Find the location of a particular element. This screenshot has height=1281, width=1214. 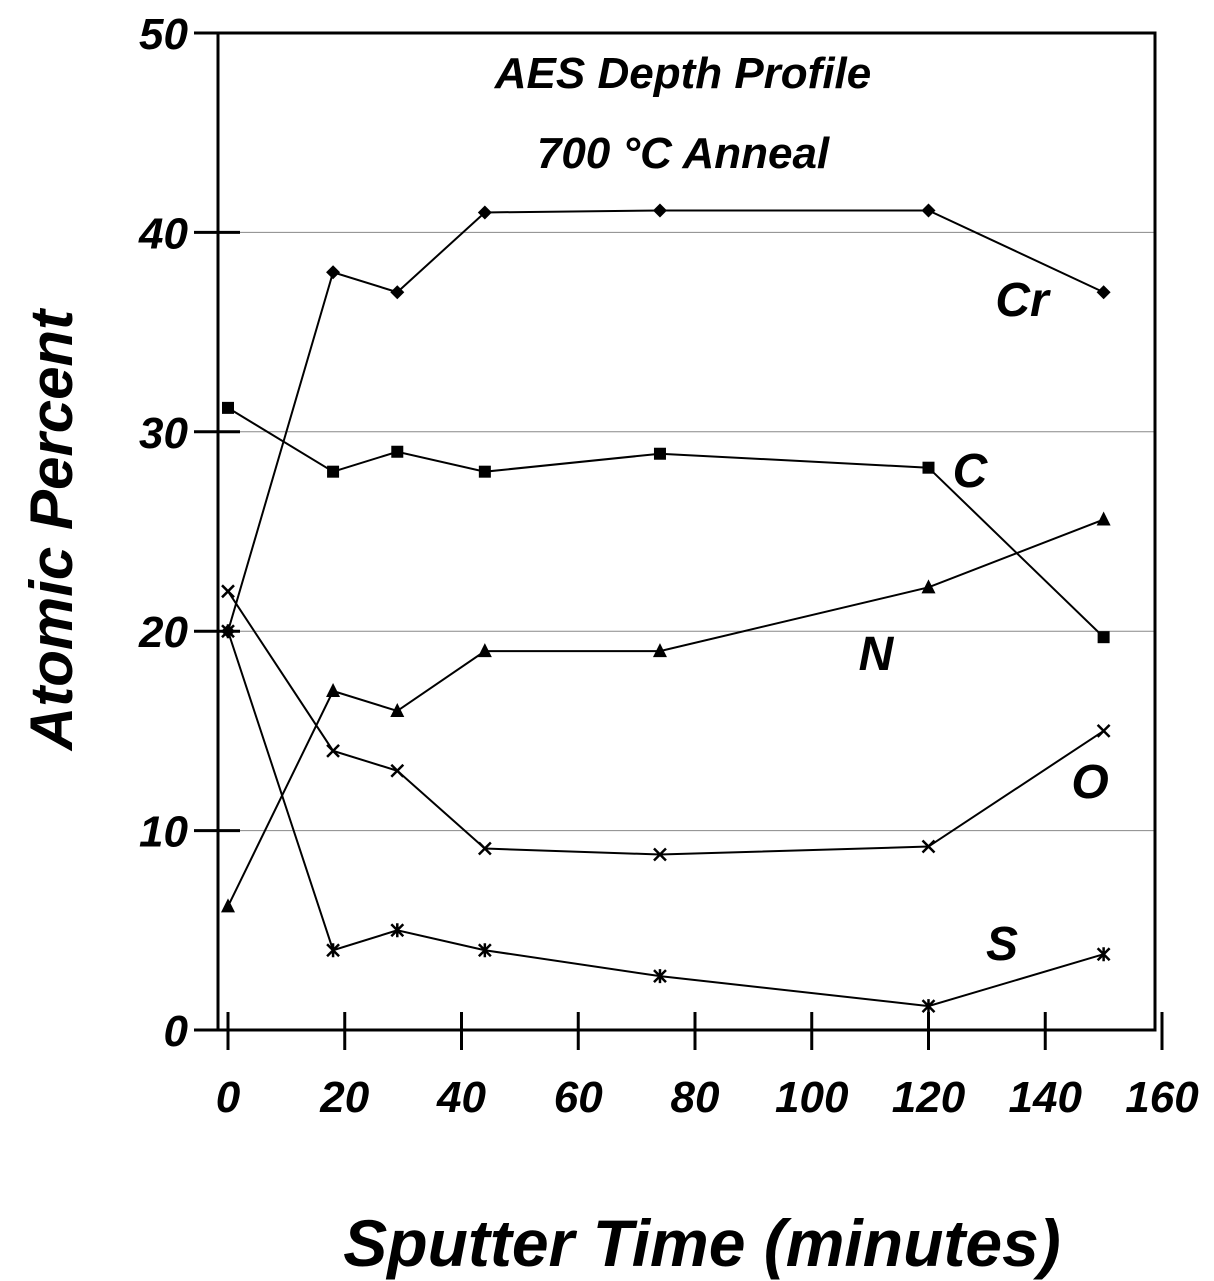

series-label-cr: Cr is located at coordinates (1023, 300).